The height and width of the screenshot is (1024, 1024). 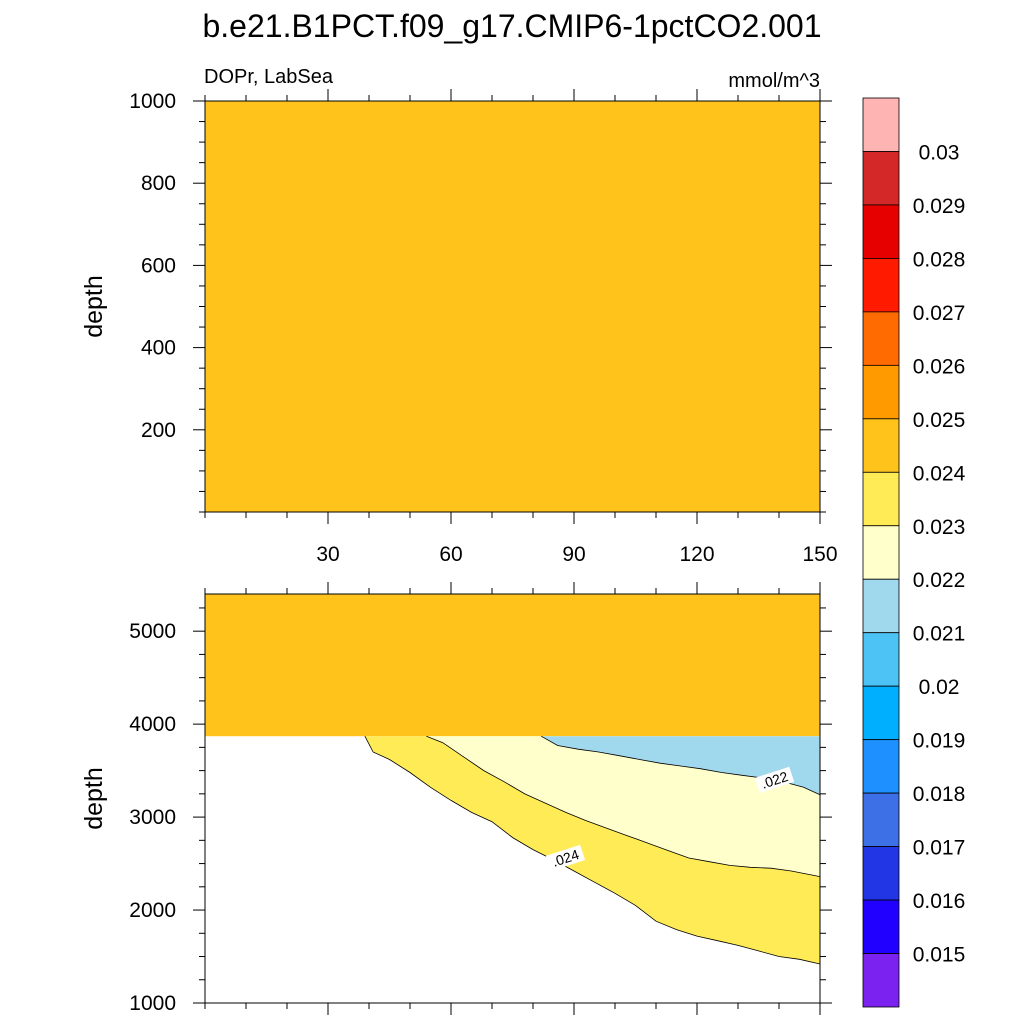 I want to click on fill-region-base, so click(x=512, y=665).